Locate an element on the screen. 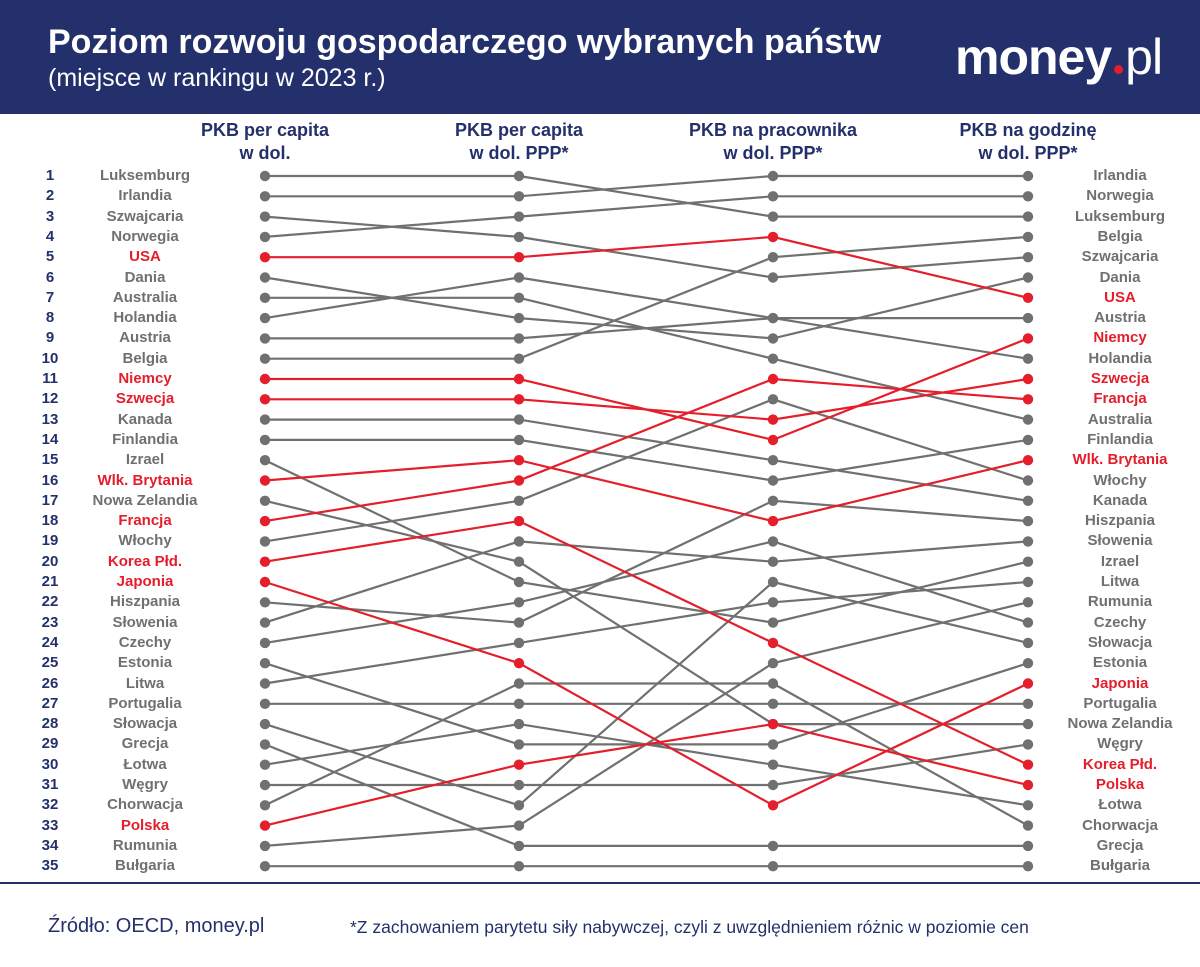 Image resolution: width=1200 pixels, height=967 pixels. left-country-label: Korea Płd. is located at coordinates (145, 561).